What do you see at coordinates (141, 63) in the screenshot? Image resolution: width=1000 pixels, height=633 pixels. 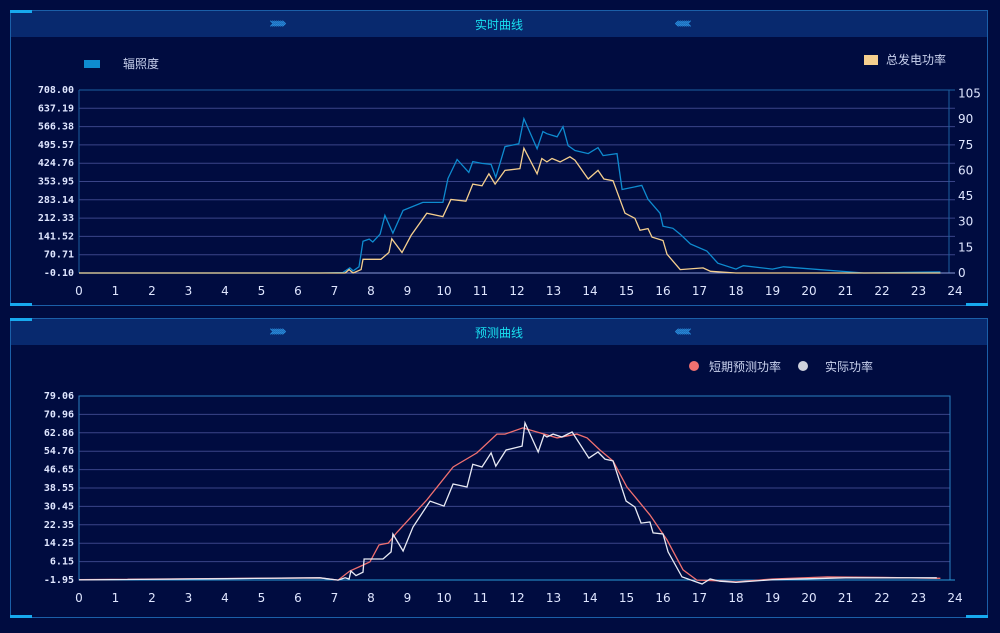 I see `legend-label-irradiance: 辐照度` at bounding box center [141, 63].